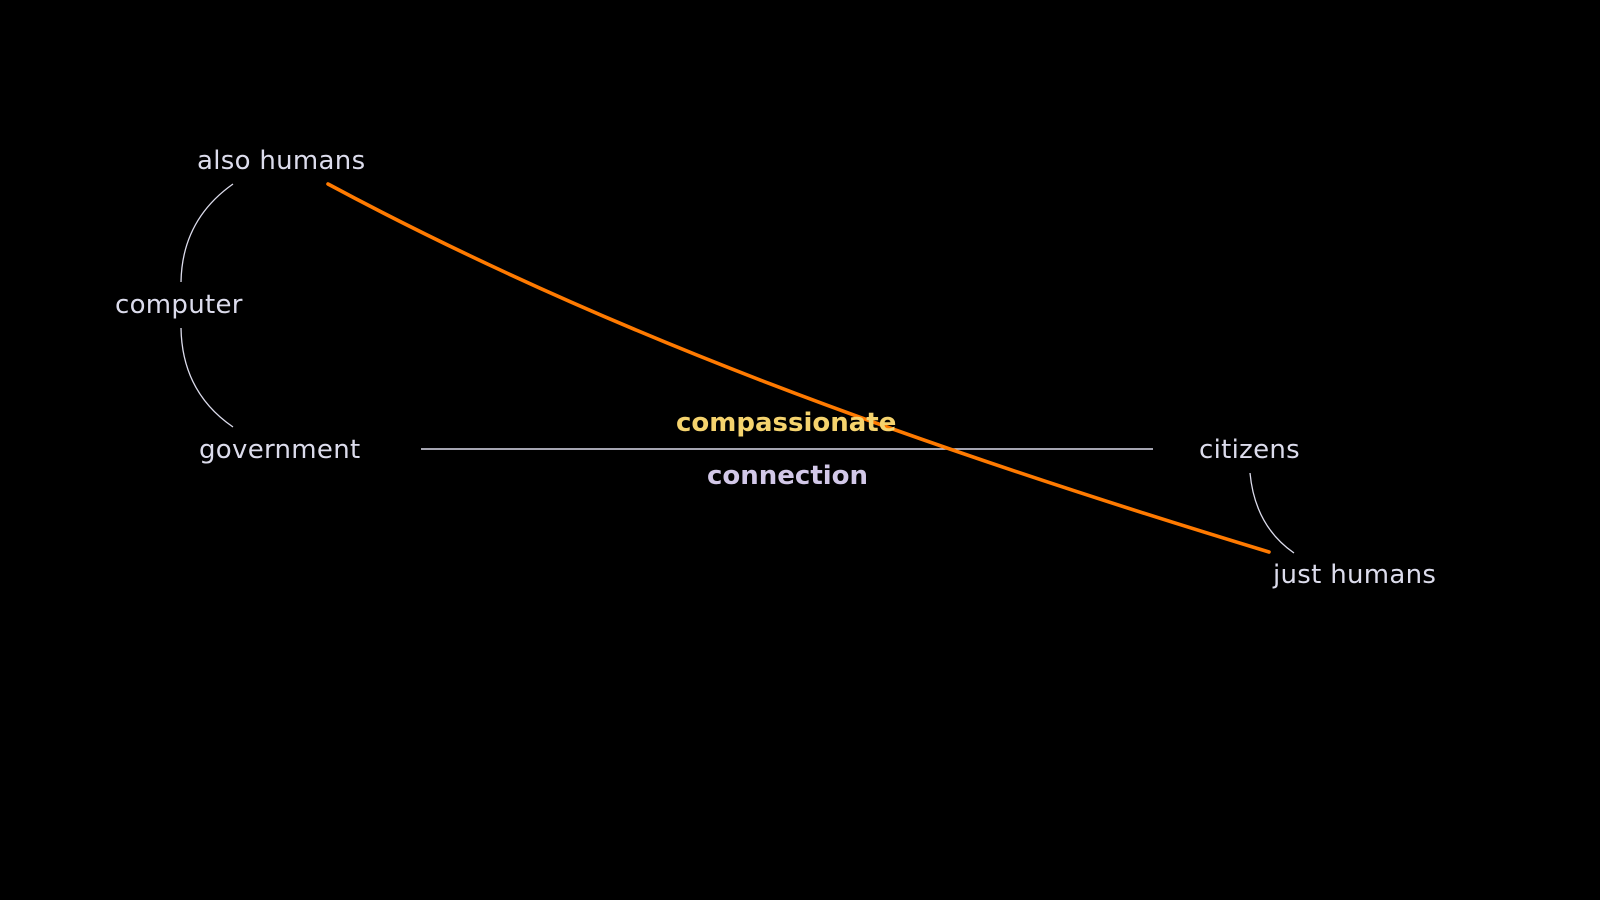  Describe the element at coordinates (207, 377) in the screenshot. I see `arc-computer-to-government` at that location.